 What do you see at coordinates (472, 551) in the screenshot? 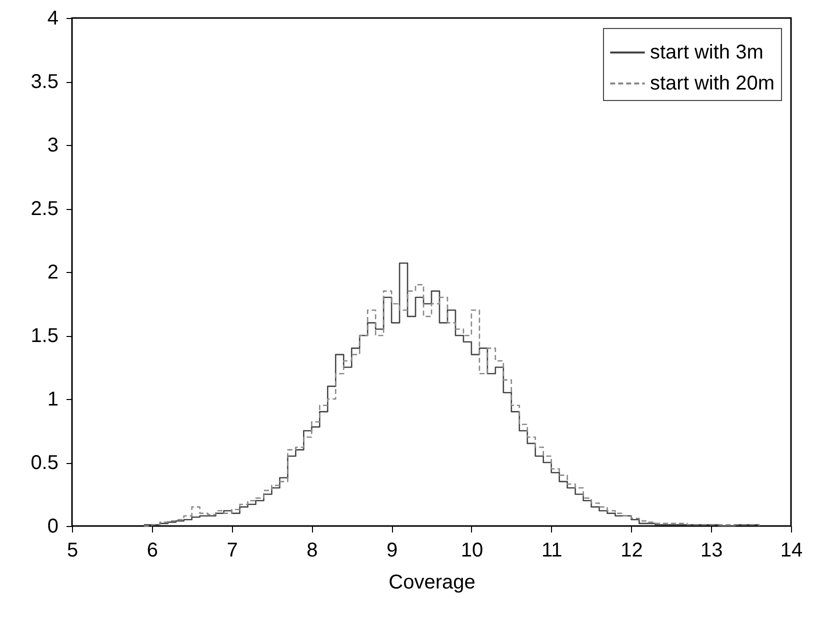
I see `x-tick-label: 10` at bounding box center [472, 551].